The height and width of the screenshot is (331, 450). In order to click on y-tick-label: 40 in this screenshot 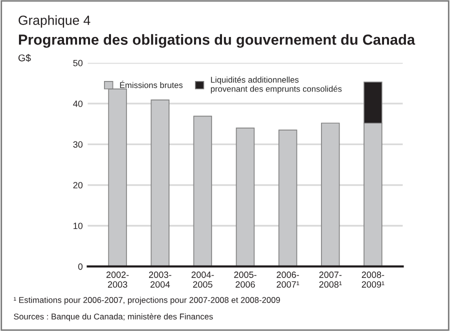, I will do `click(78, 103)`.